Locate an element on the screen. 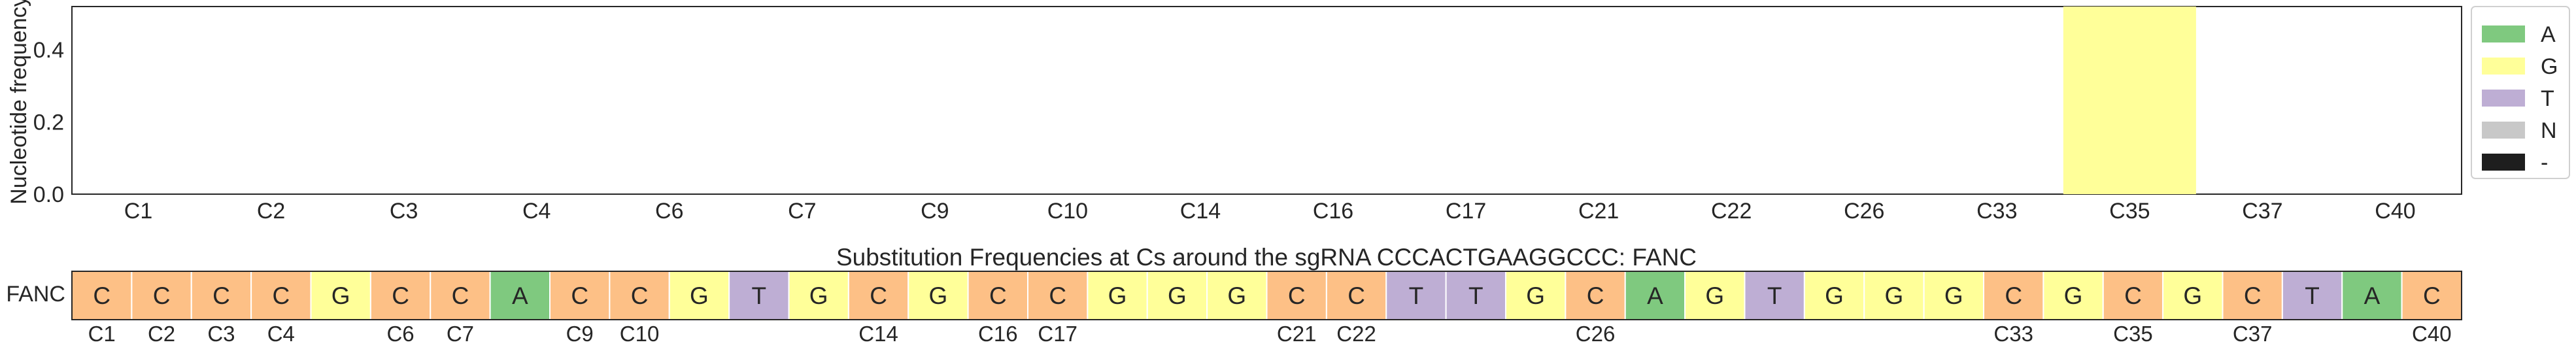 The height and width of the screenshot is (353, 2576). x-tick-label: C4 is located at coordinates (536, 211).